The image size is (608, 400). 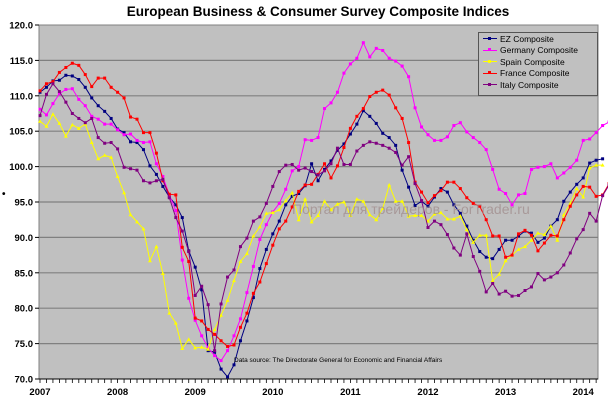 I want to click on x-tick-label: 2014, so click(x=584, y=392).